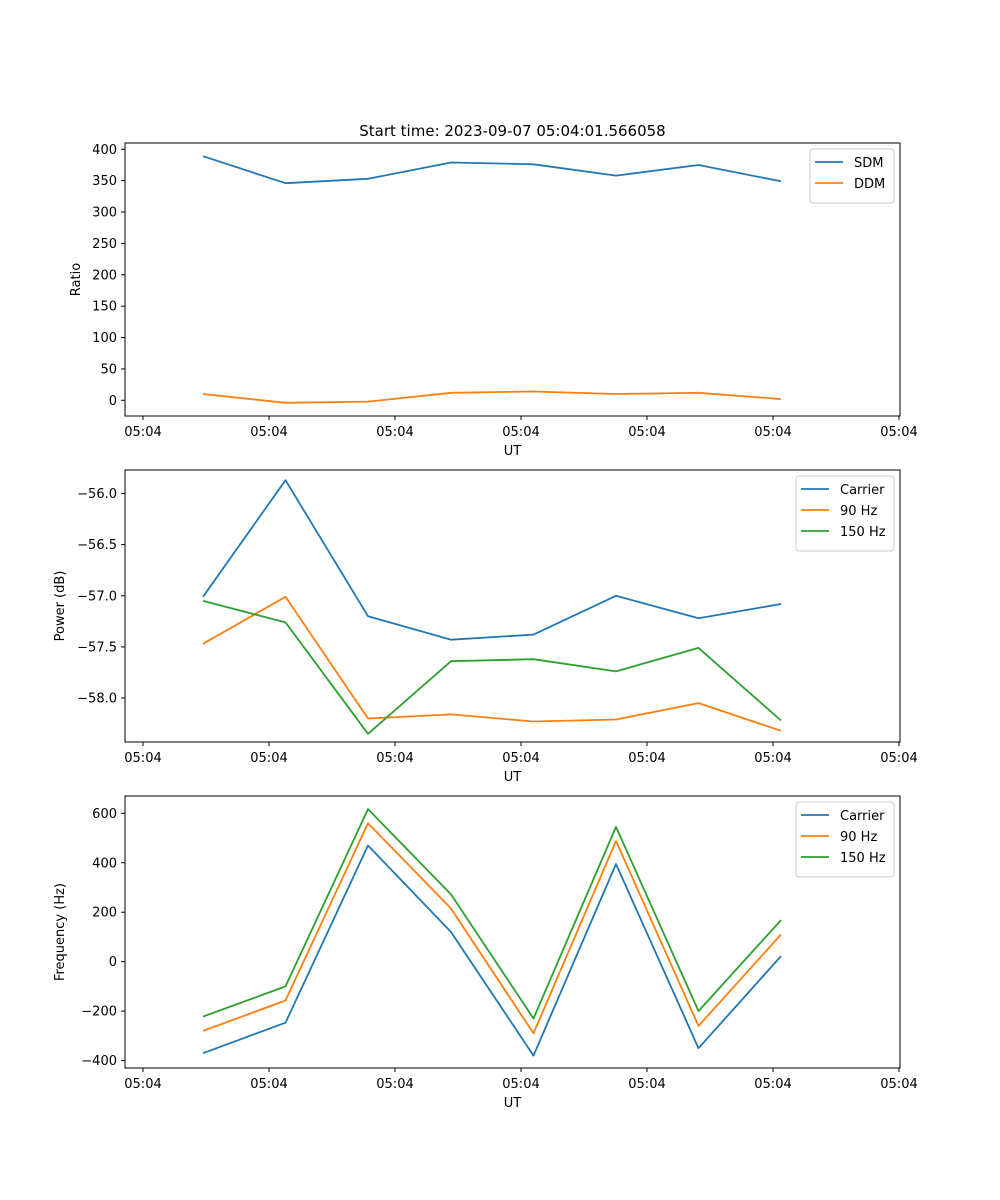  I want to click on y-tick-label: −400, so click(99, 1061).